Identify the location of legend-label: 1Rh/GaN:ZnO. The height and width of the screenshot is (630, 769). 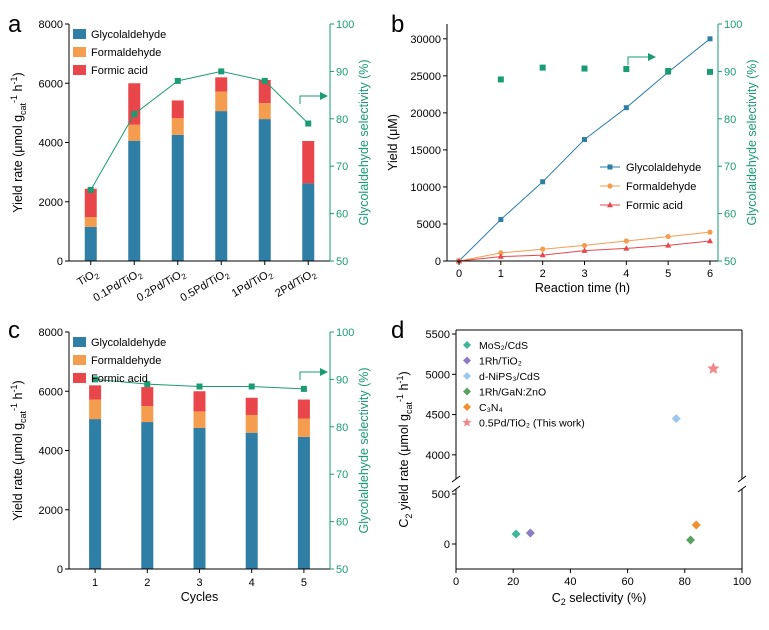
(512, 393).